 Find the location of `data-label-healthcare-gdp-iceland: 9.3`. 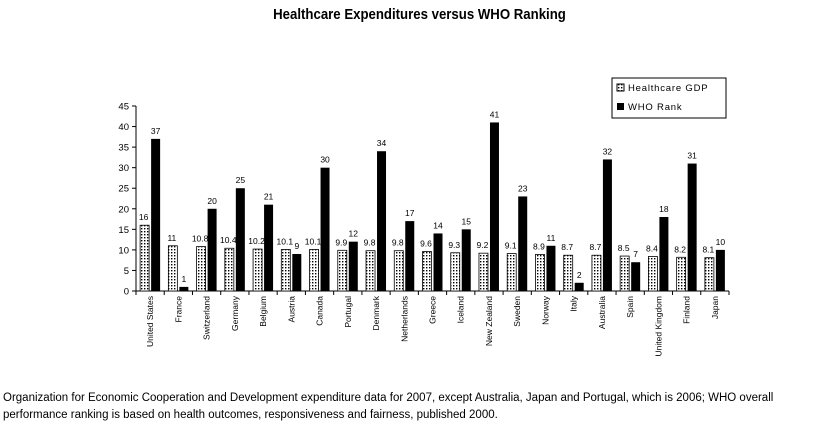

data-label-healthcare-gdp-iceland: 9.3 is located at coordinates (454, 245).